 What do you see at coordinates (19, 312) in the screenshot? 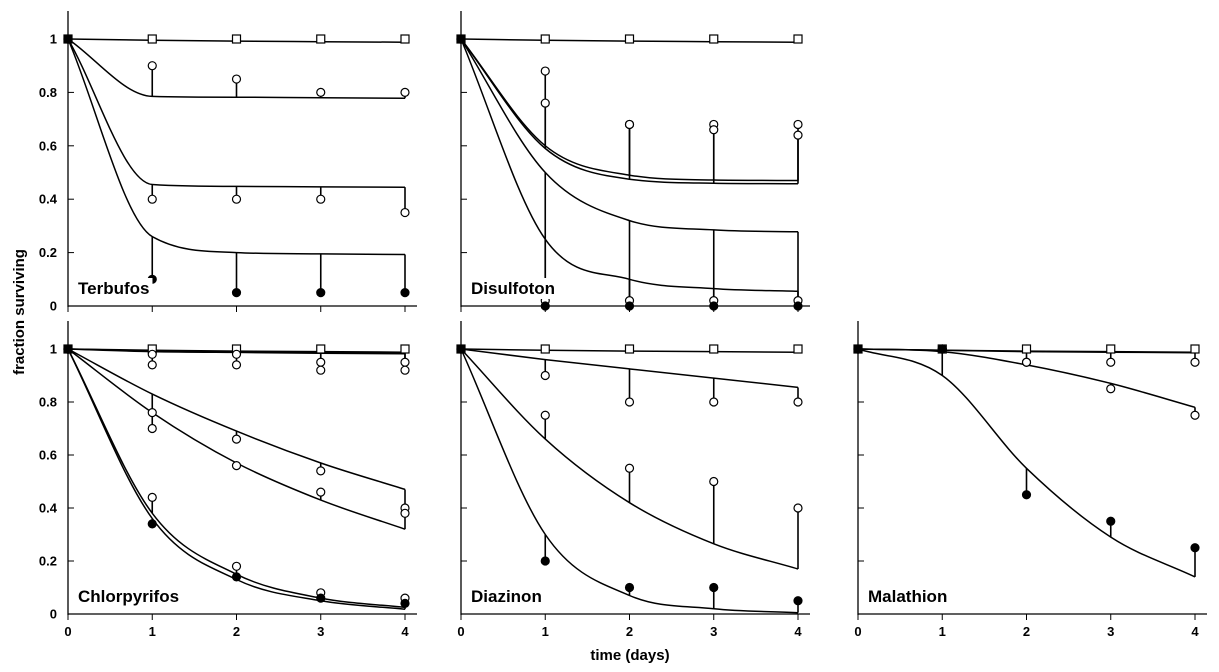
I see `y-axis-title: fraction surviving` at bounding box center [19, 312].